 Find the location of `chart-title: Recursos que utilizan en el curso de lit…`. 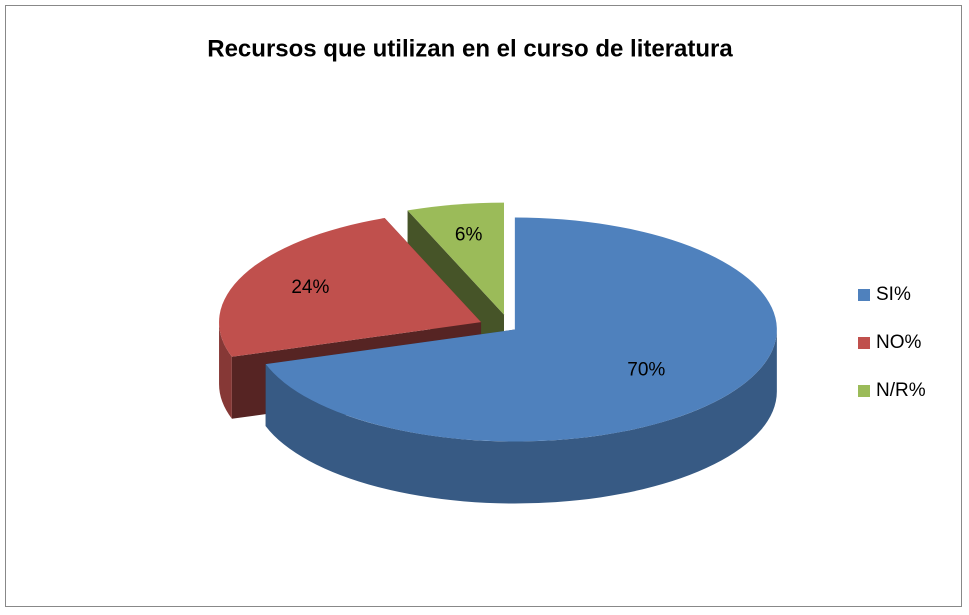

chart-title: Recursos que utilizan en el curso de lit… is located at coordinates (470, 48).